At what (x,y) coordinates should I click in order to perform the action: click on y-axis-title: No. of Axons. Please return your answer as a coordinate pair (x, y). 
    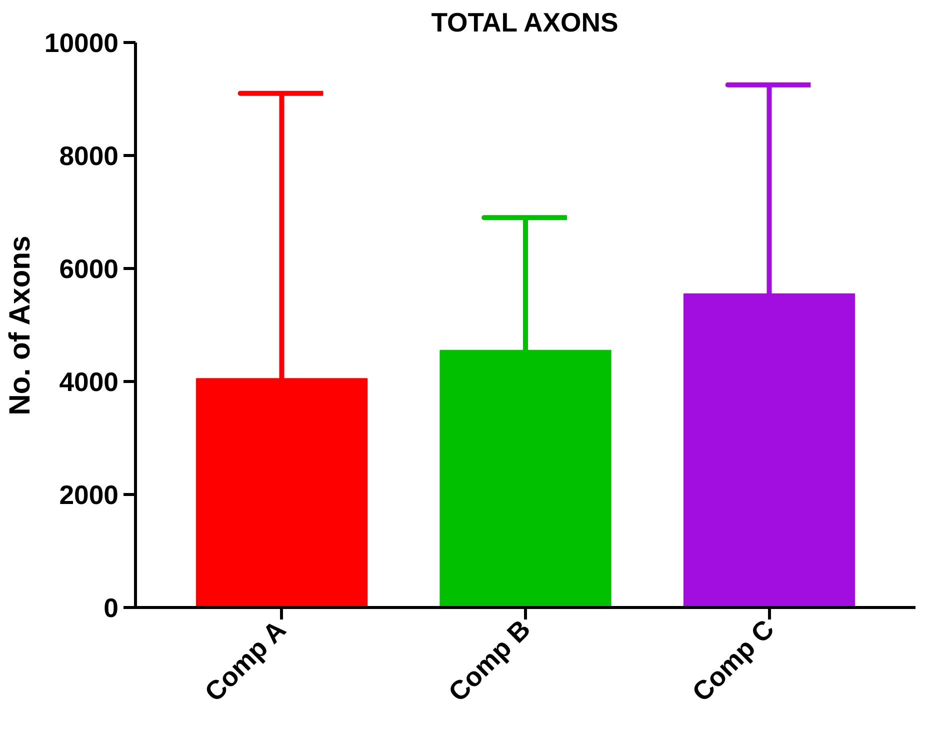
    Looking at the image, I should click on (19, 326).